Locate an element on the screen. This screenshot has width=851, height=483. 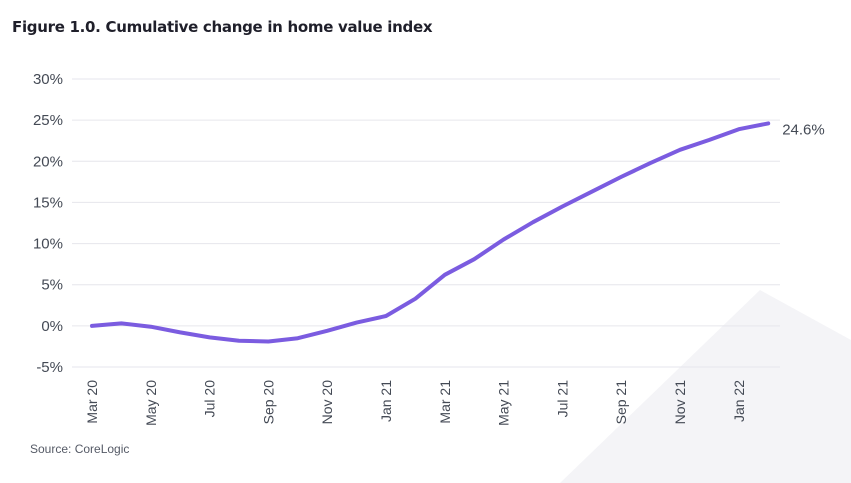
x-tick-label: Mar 21 is located at coordinates (445, 402).